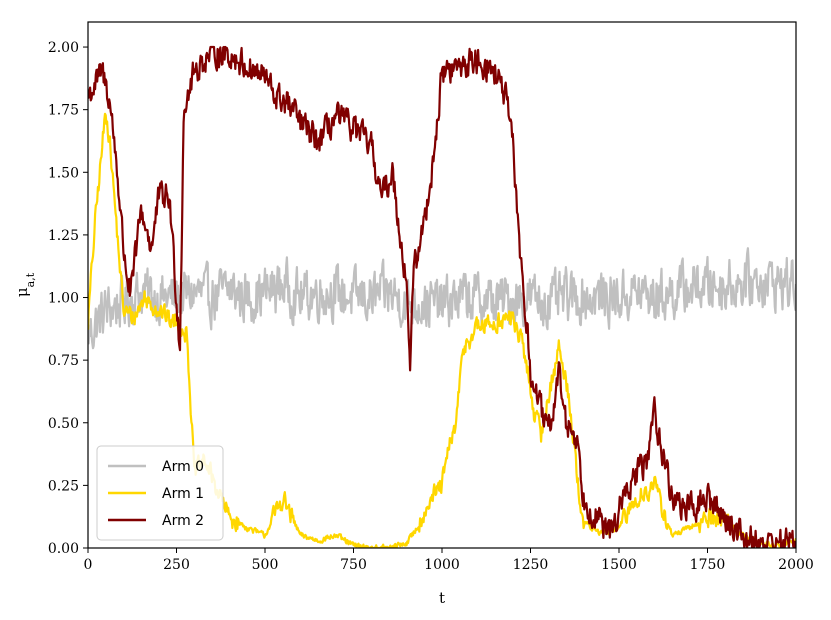 This screenshot has width=831, height=620. I want to click on y-tick-label: 1.00, so click(63, 299).